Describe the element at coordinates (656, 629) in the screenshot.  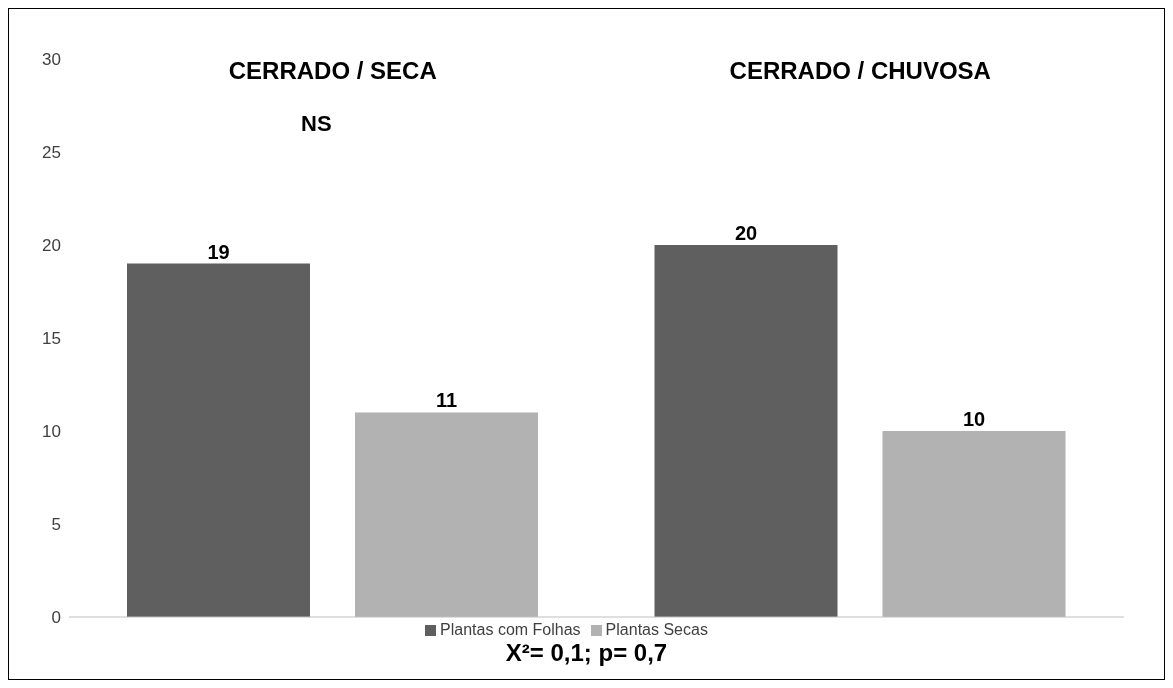
I see `legend-label: Plantas Secas` at that location.